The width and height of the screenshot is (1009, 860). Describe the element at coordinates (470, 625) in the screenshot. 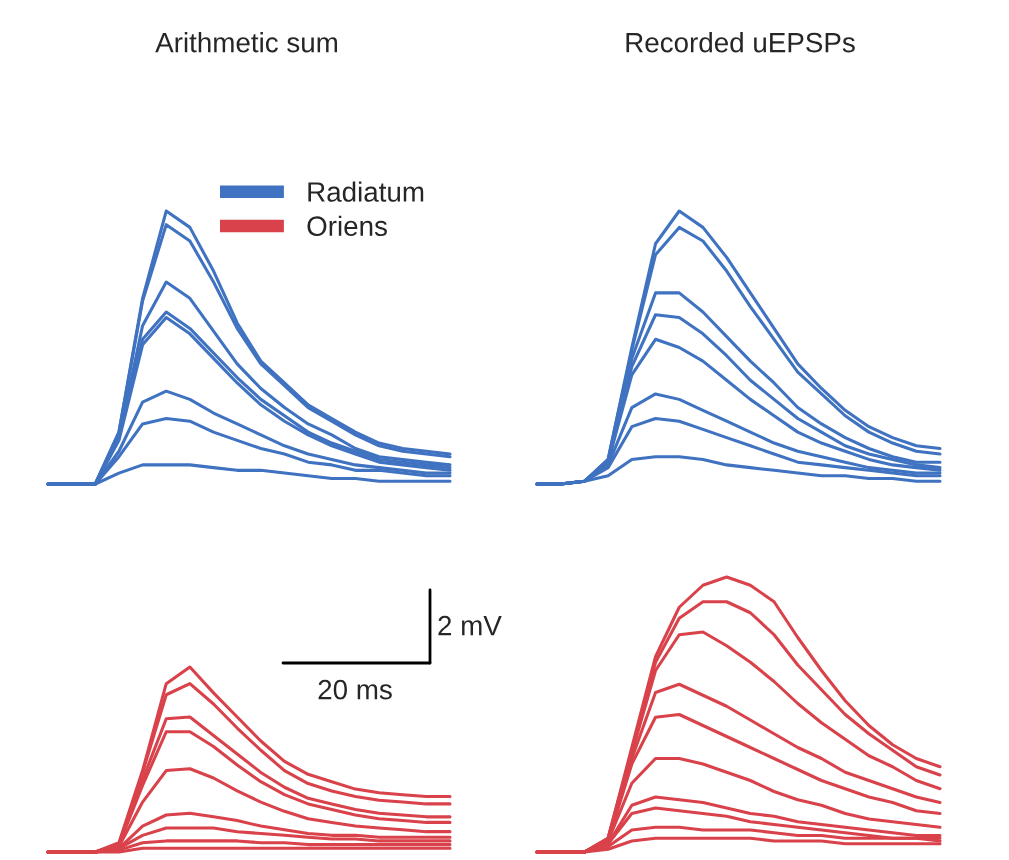

I see `text: 2 mV` at that location.